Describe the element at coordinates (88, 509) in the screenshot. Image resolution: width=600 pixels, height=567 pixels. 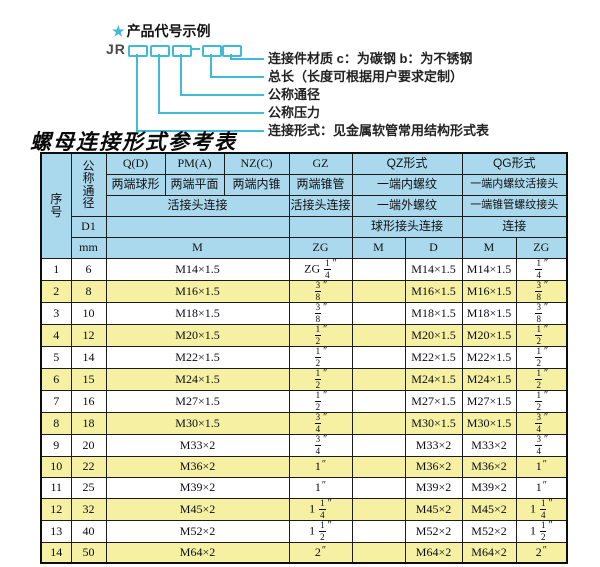
I see `cell-dn: 32` at that location.